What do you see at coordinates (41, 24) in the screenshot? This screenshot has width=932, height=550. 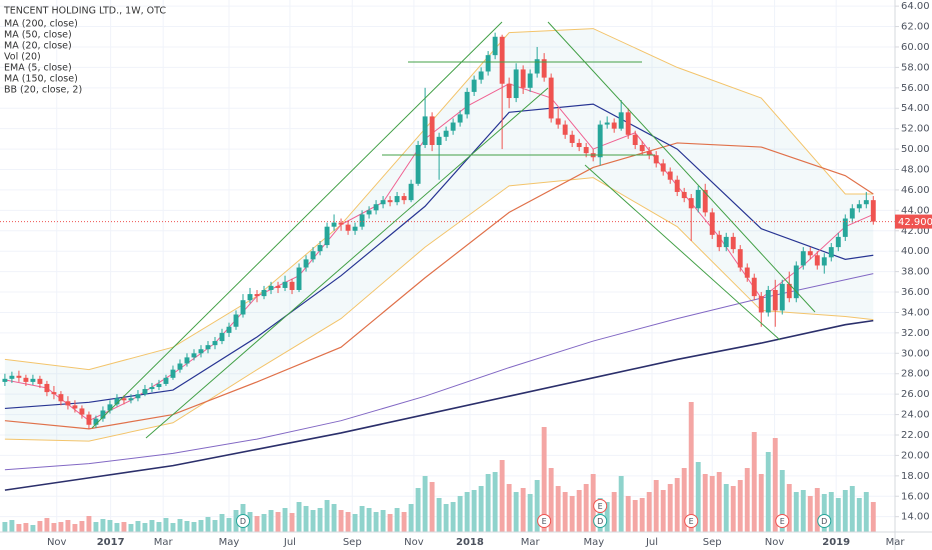 I see `legend-entry: MA (200, close)` at bounding box center [41, 24].